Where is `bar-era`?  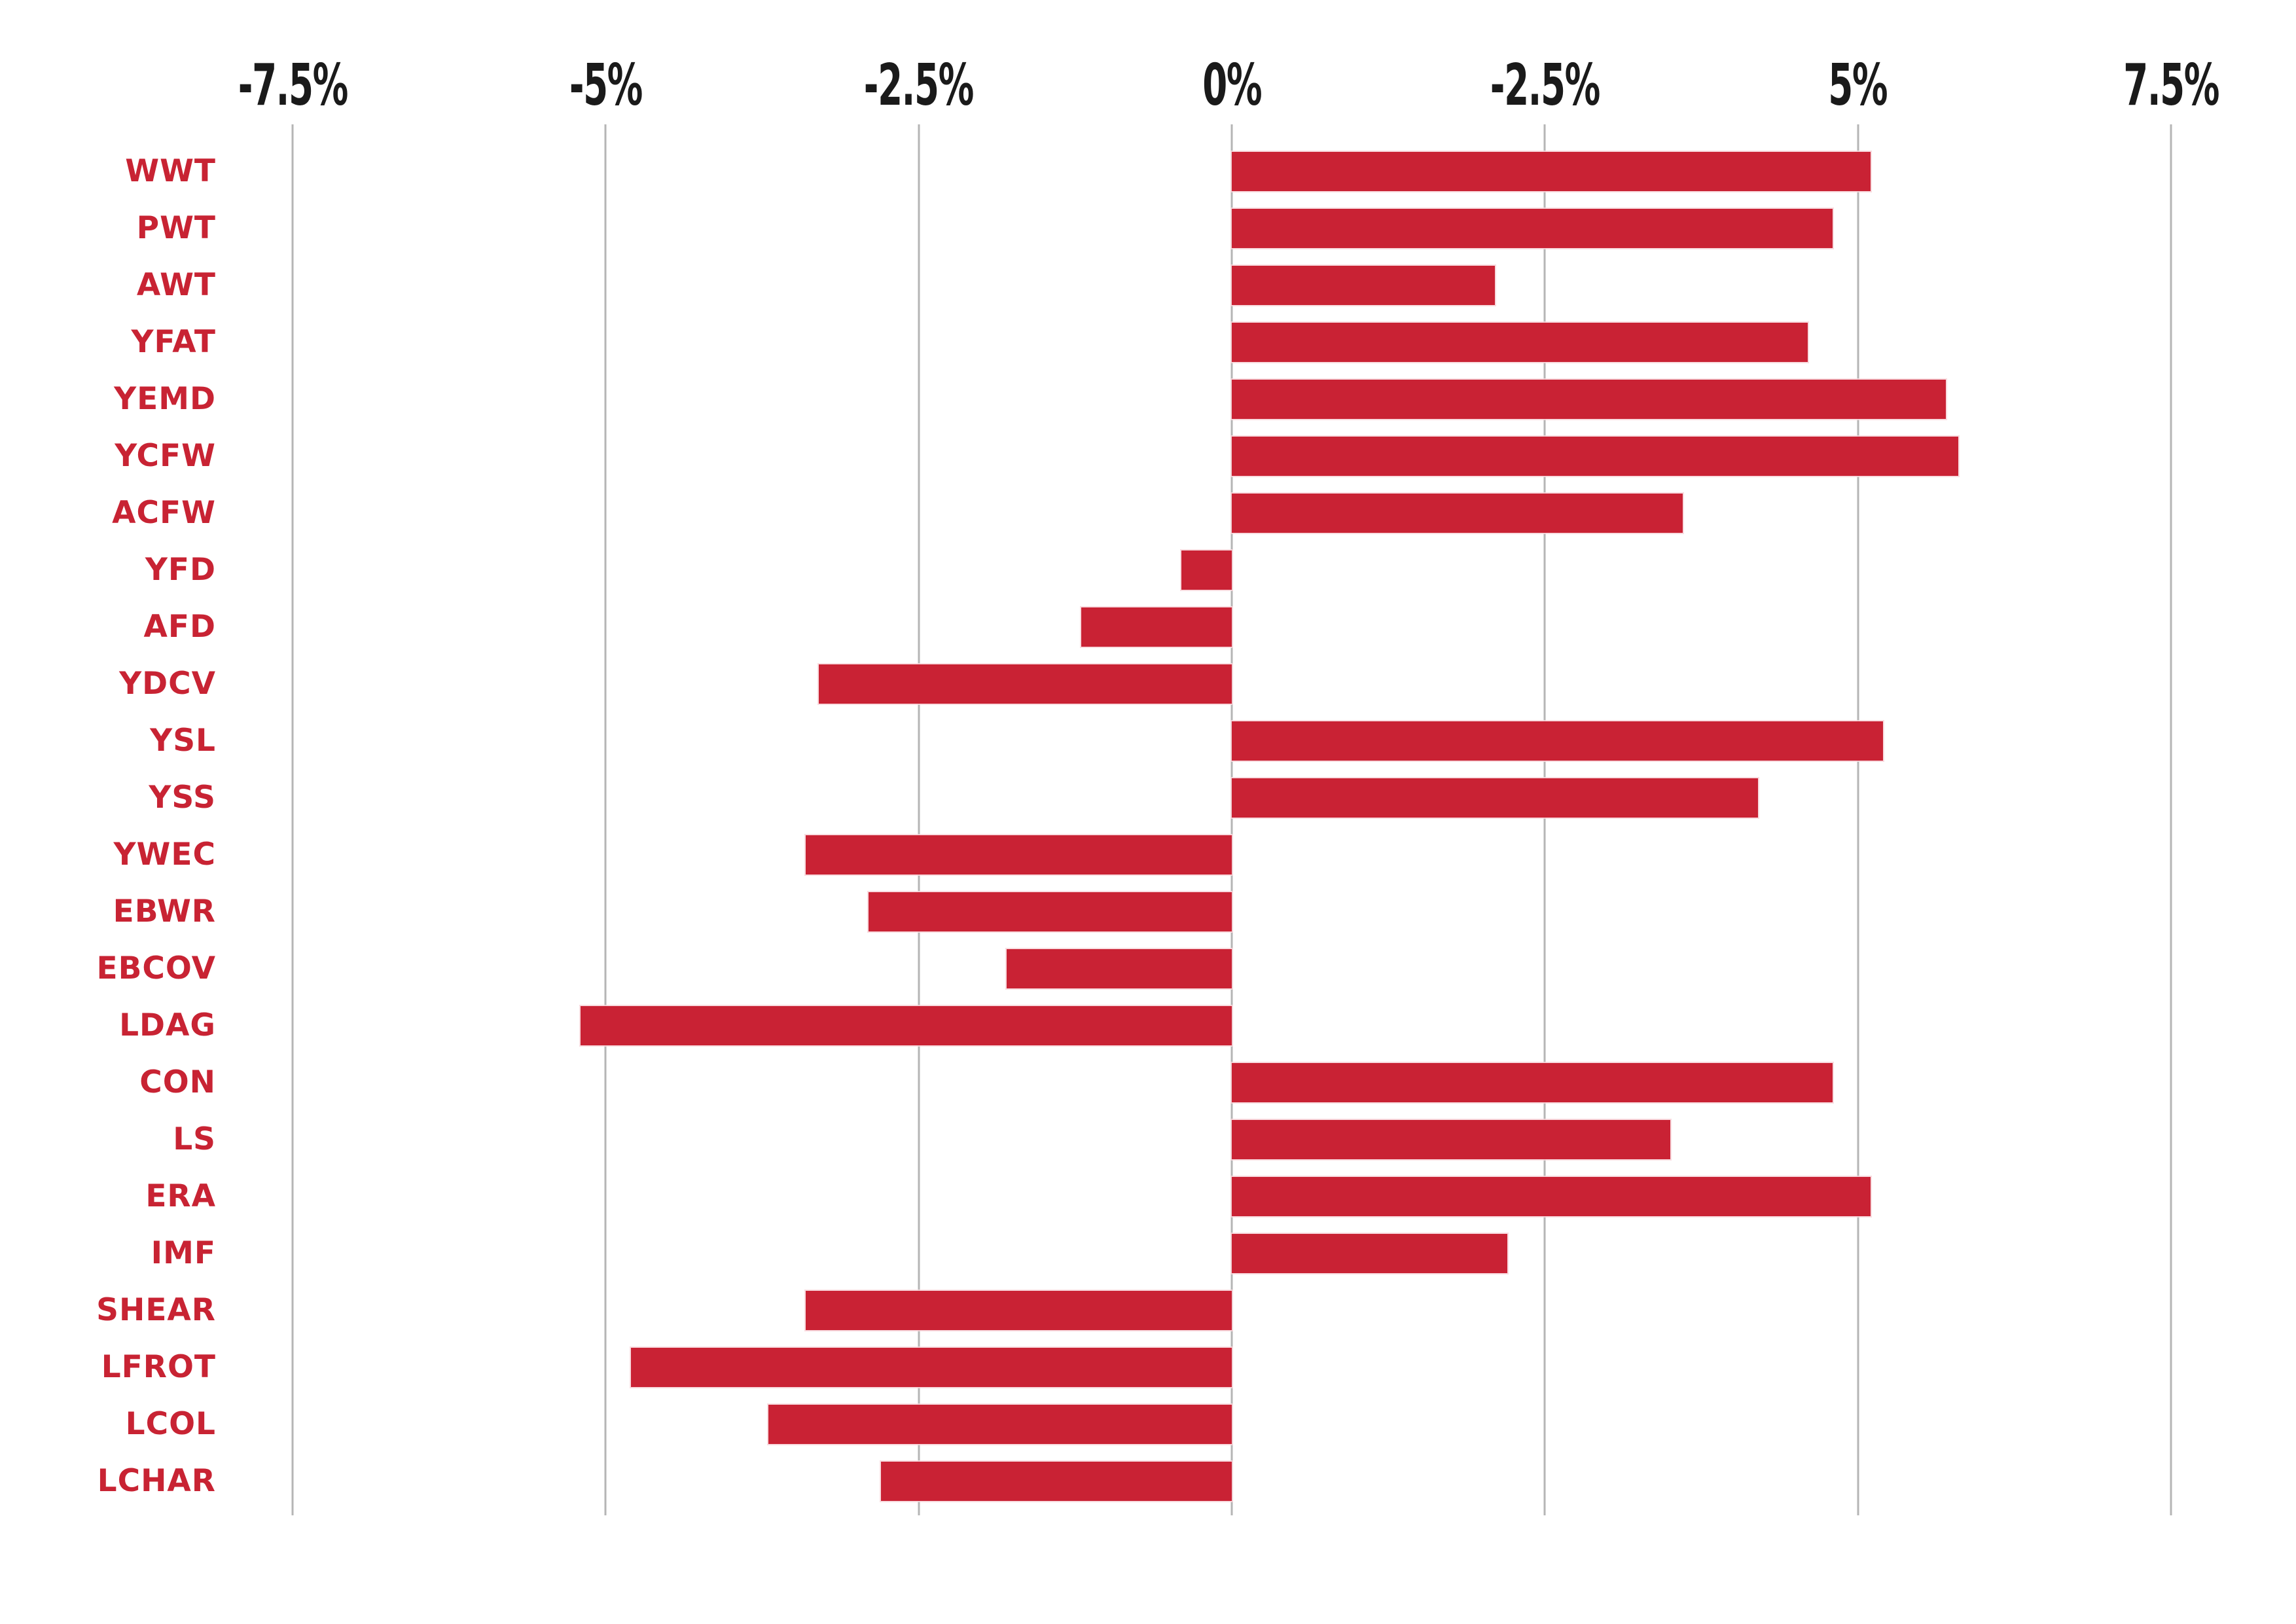 bar-era is located at coordinates (1551, 1196).